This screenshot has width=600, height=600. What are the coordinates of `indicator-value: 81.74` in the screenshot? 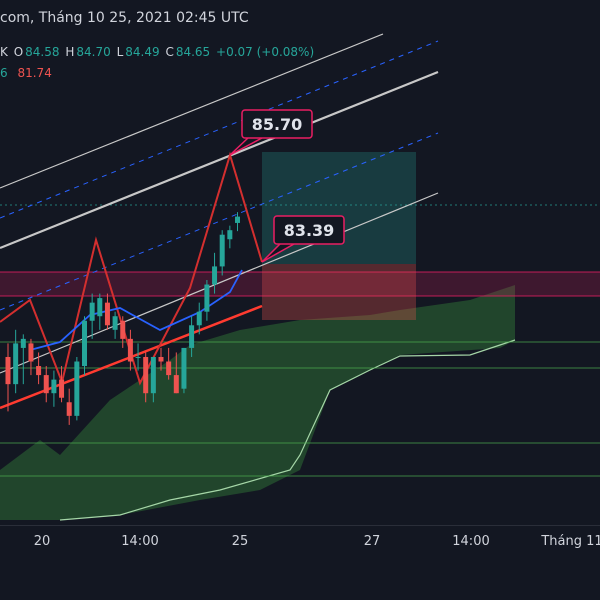 It's located at (34, 73).